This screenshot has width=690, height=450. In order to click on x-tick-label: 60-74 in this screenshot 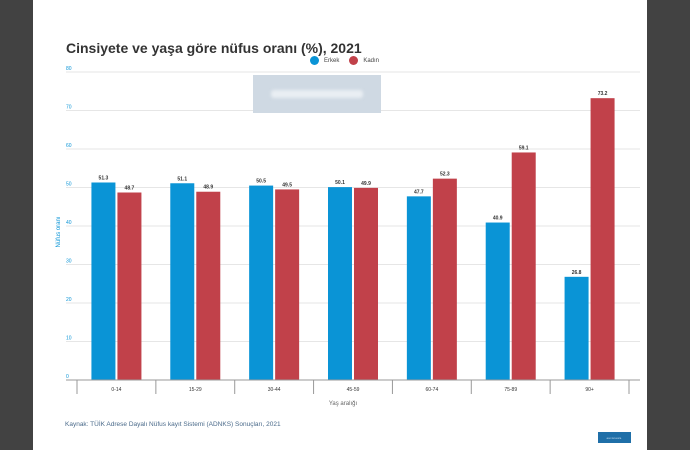, I will do `click(431, 390)`.